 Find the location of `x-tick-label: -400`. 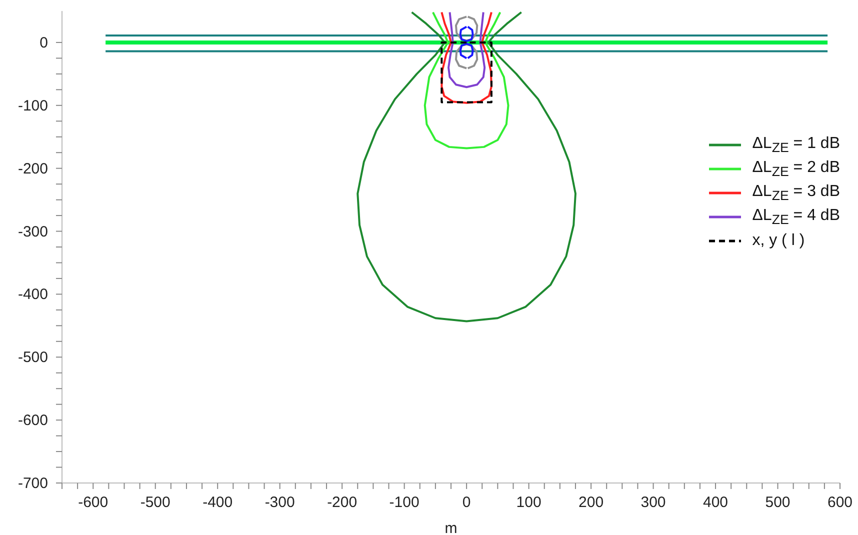

x-tick-label: -400 is located at coordinates (217, 502).